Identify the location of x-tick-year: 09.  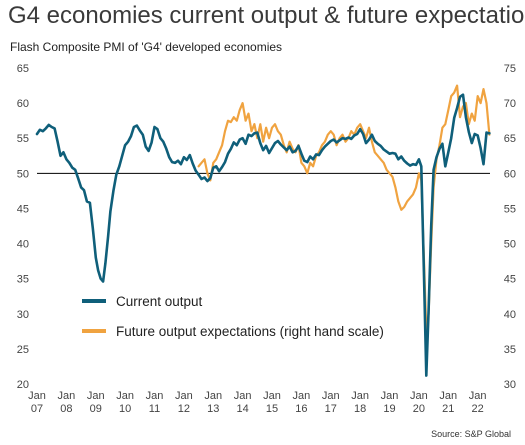
(96, 409).